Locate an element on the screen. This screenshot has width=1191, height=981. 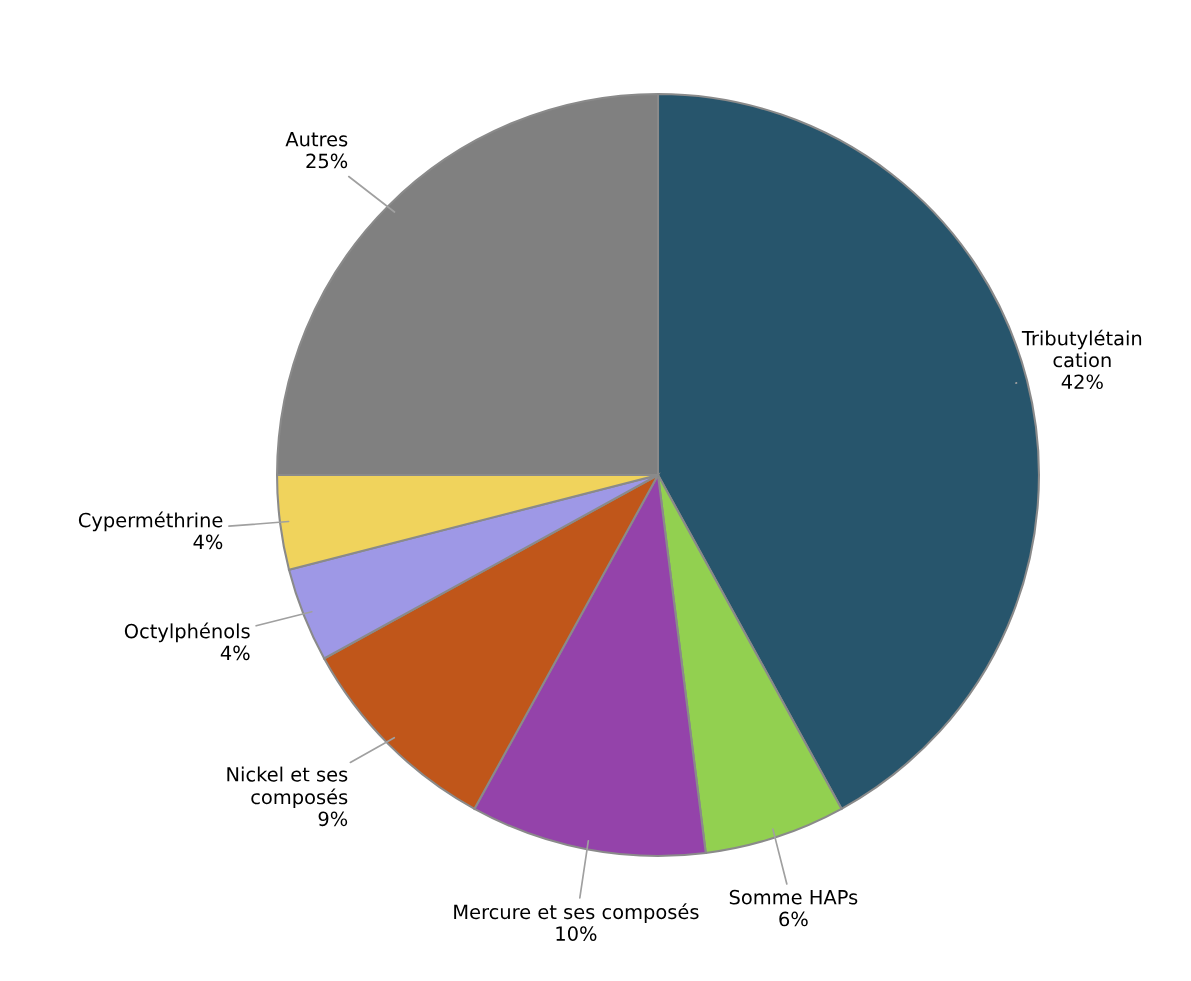
slice-label: Mercure et ses composés is located at coordinates (576, 913).